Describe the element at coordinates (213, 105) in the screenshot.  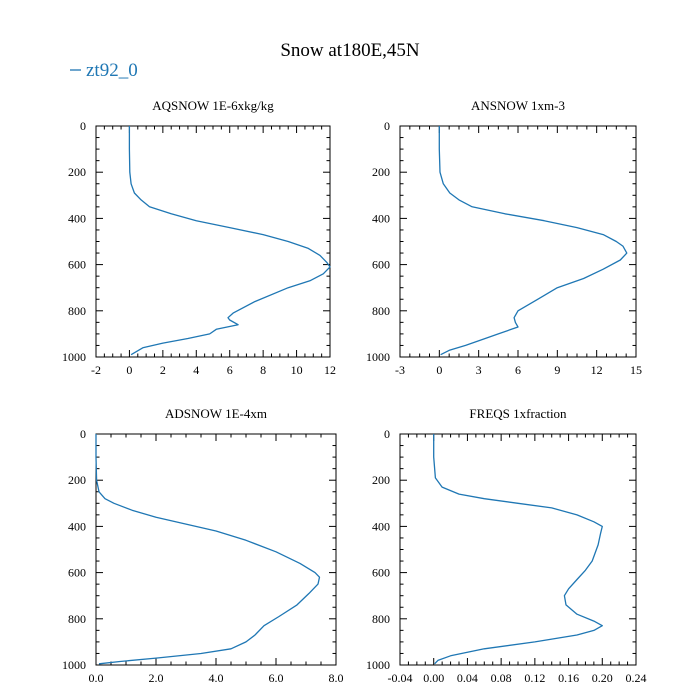
I see `panel-title: AQSNOW 1E-6xkg/kg` at that location.